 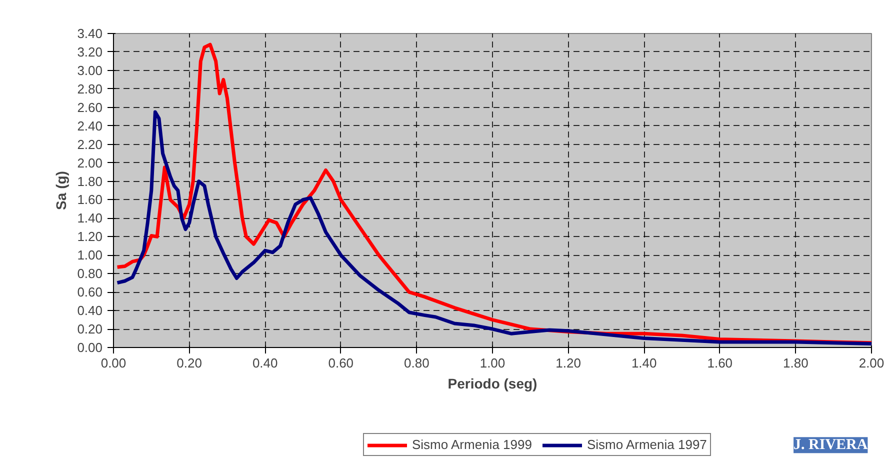 I want to click on y-tick-label: 2.40, so click(x=90, y=126).